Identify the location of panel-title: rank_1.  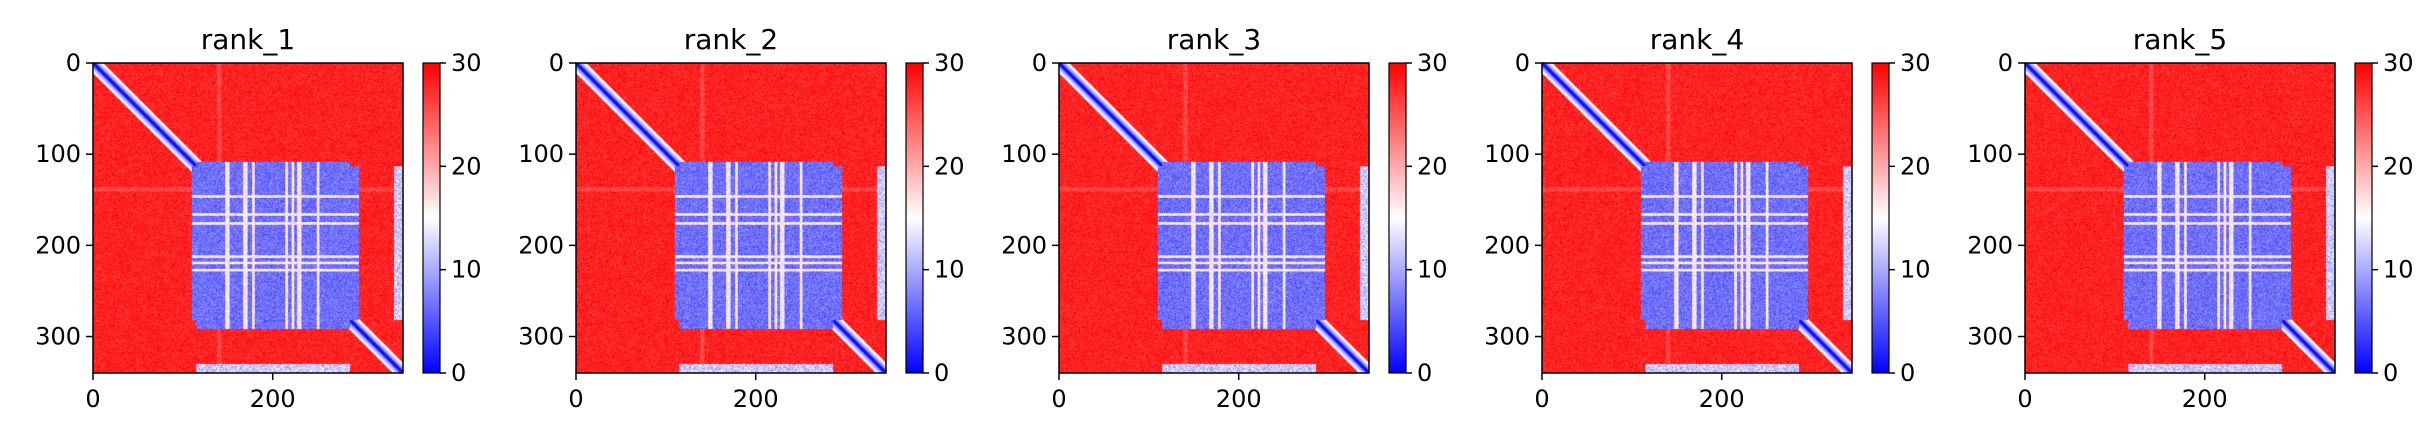
(248, 39).